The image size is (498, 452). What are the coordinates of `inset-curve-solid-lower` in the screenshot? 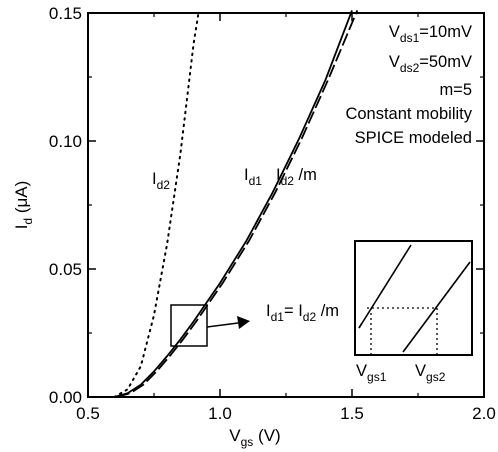 It's located at (360, 325).